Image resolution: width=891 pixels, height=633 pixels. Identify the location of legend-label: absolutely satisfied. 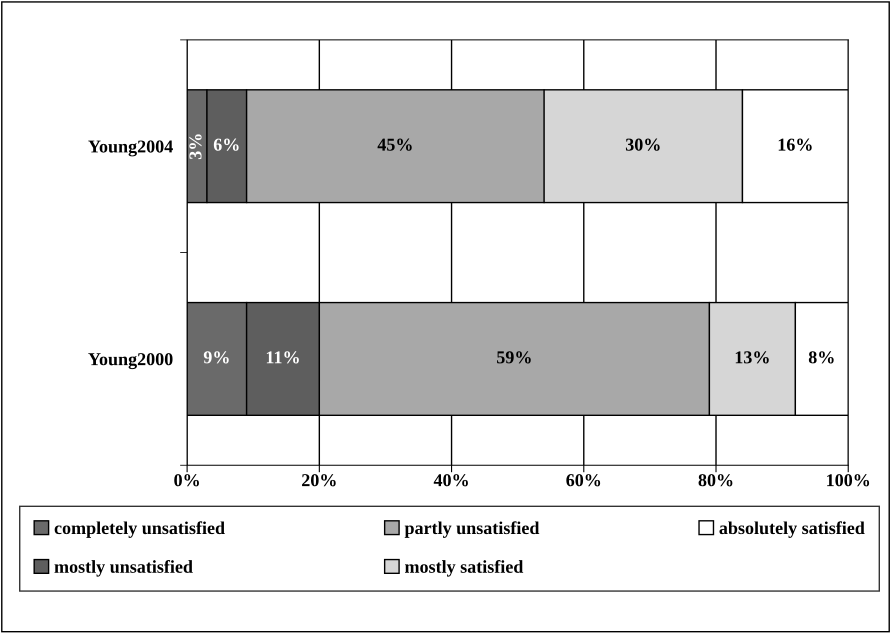
(792, 529).